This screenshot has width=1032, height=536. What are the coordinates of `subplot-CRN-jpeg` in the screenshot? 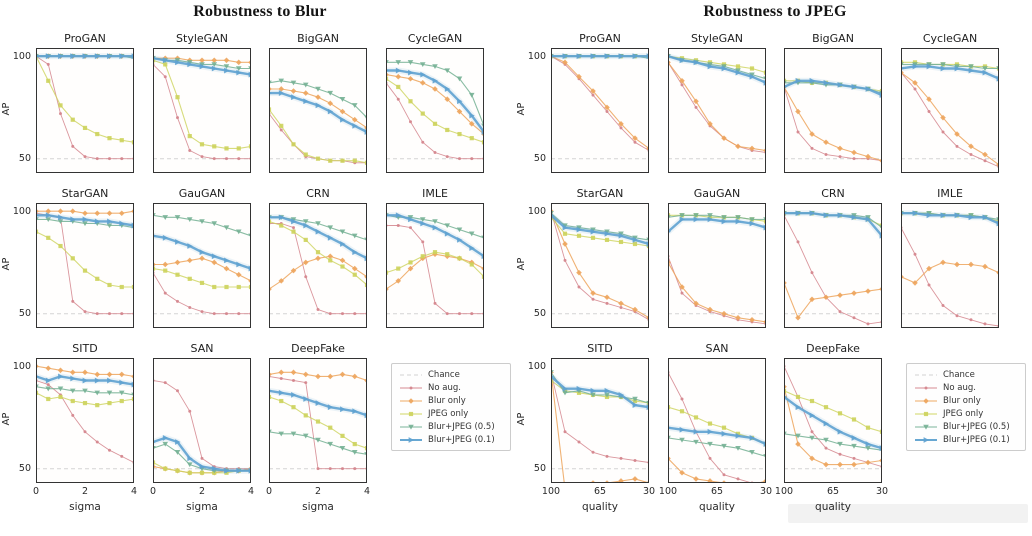 It's located at (833, 265).